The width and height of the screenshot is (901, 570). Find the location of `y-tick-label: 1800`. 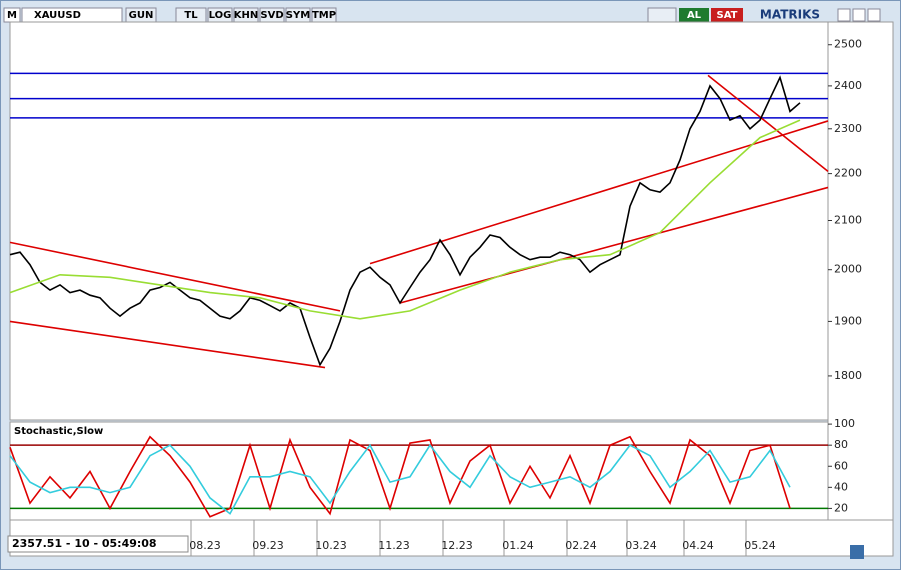

y-tick-label: 1800 is located at coordinates (848, 375).